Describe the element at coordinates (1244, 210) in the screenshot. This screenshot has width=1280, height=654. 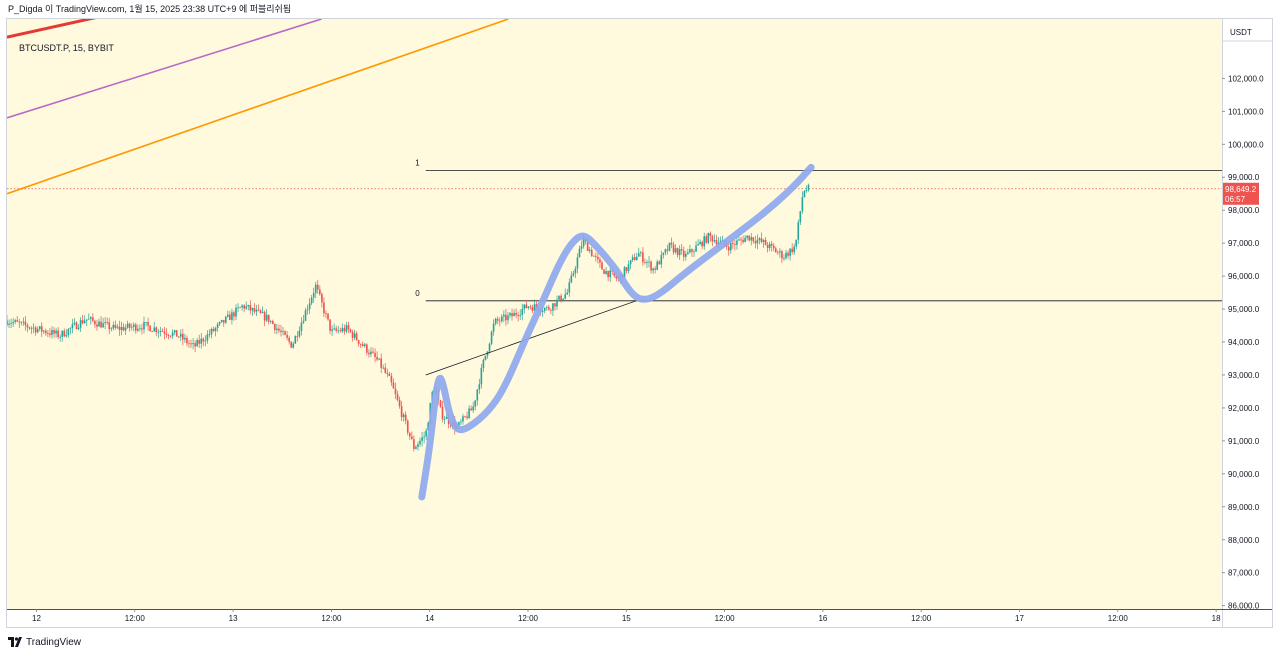
I see `price-tick-label: 98,000.0` at that location.